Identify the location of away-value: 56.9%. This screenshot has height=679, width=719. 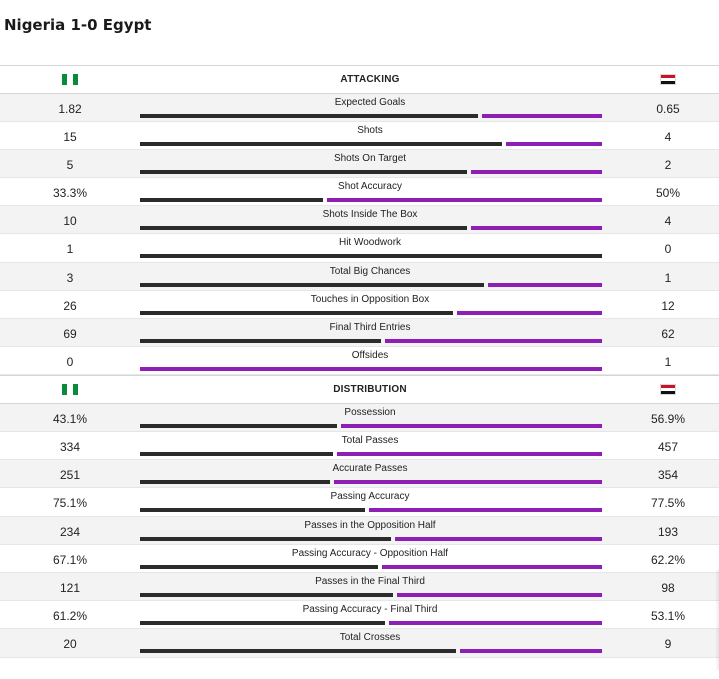
(668, 418).